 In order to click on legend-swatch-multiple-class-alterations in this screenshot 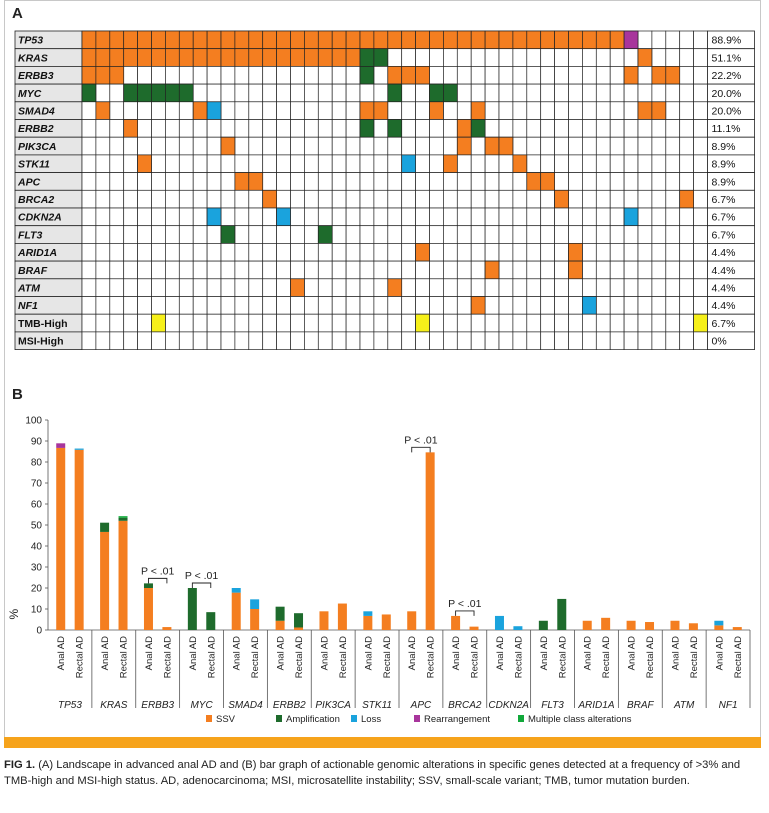, I will do `click(521, 718)`.